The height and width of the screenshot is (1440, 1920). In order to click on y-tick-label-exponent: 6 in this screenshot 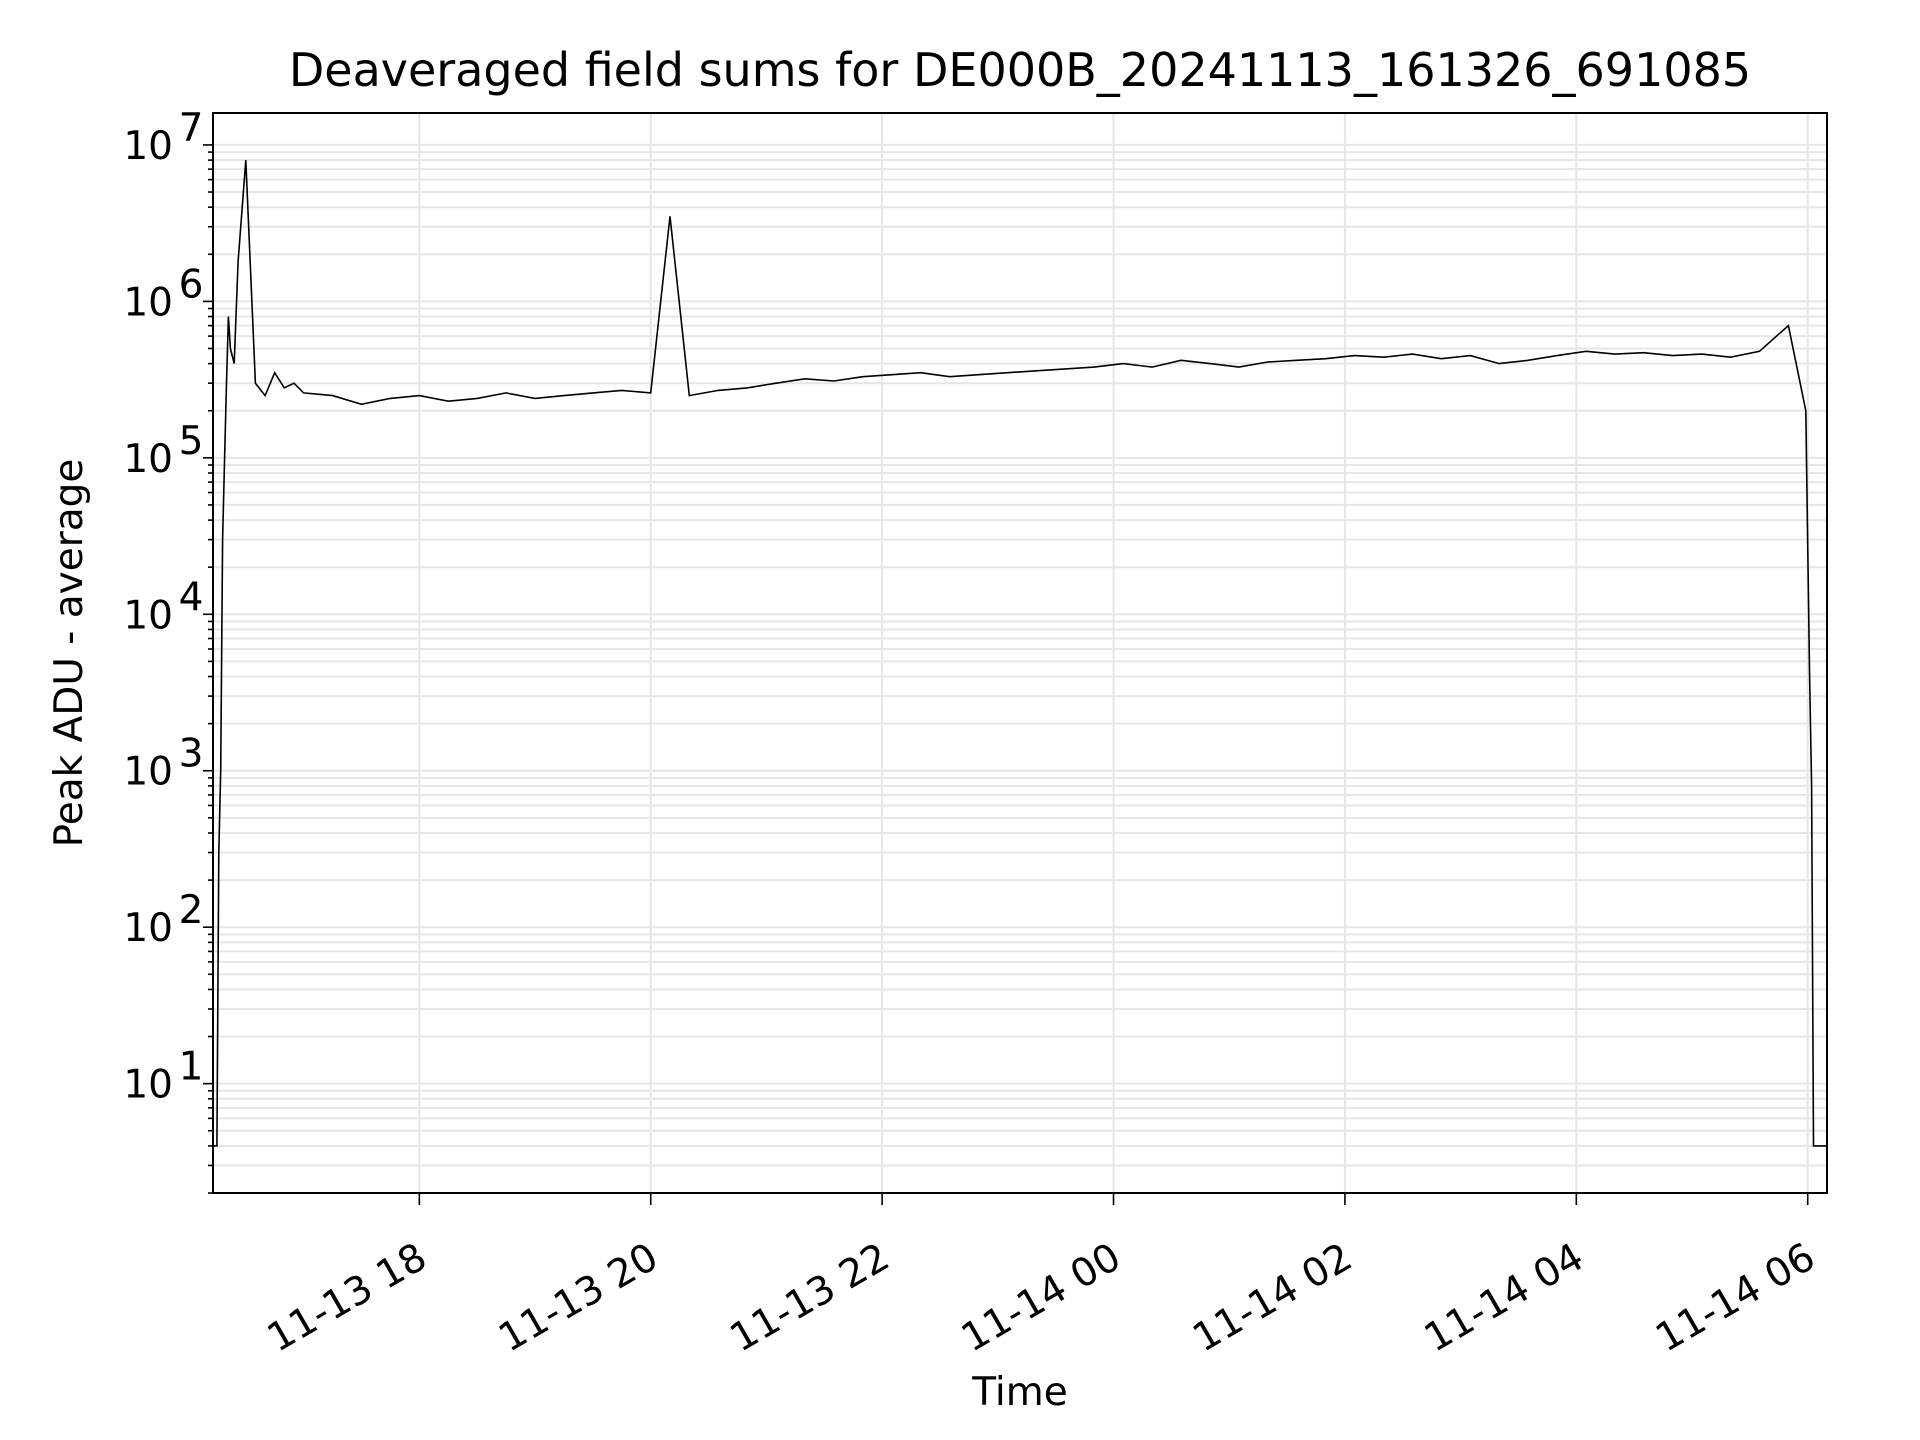, I will do `click(191, 284)`.